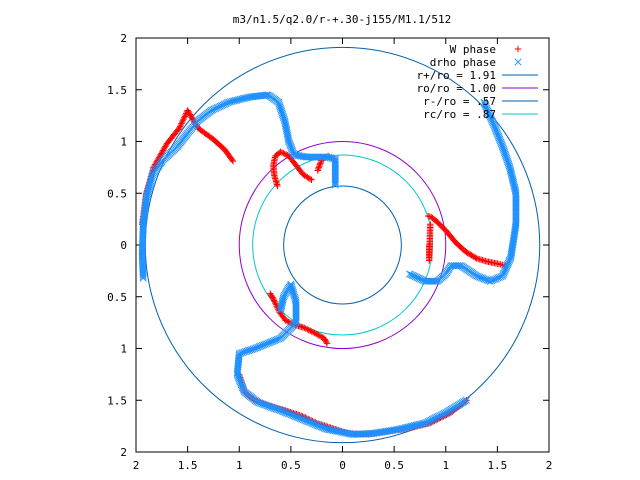 The image size is (640, 480). Describe the element at coordinates (123, 245) in the screenshot. I see `y-tick-label: 0` at that location.